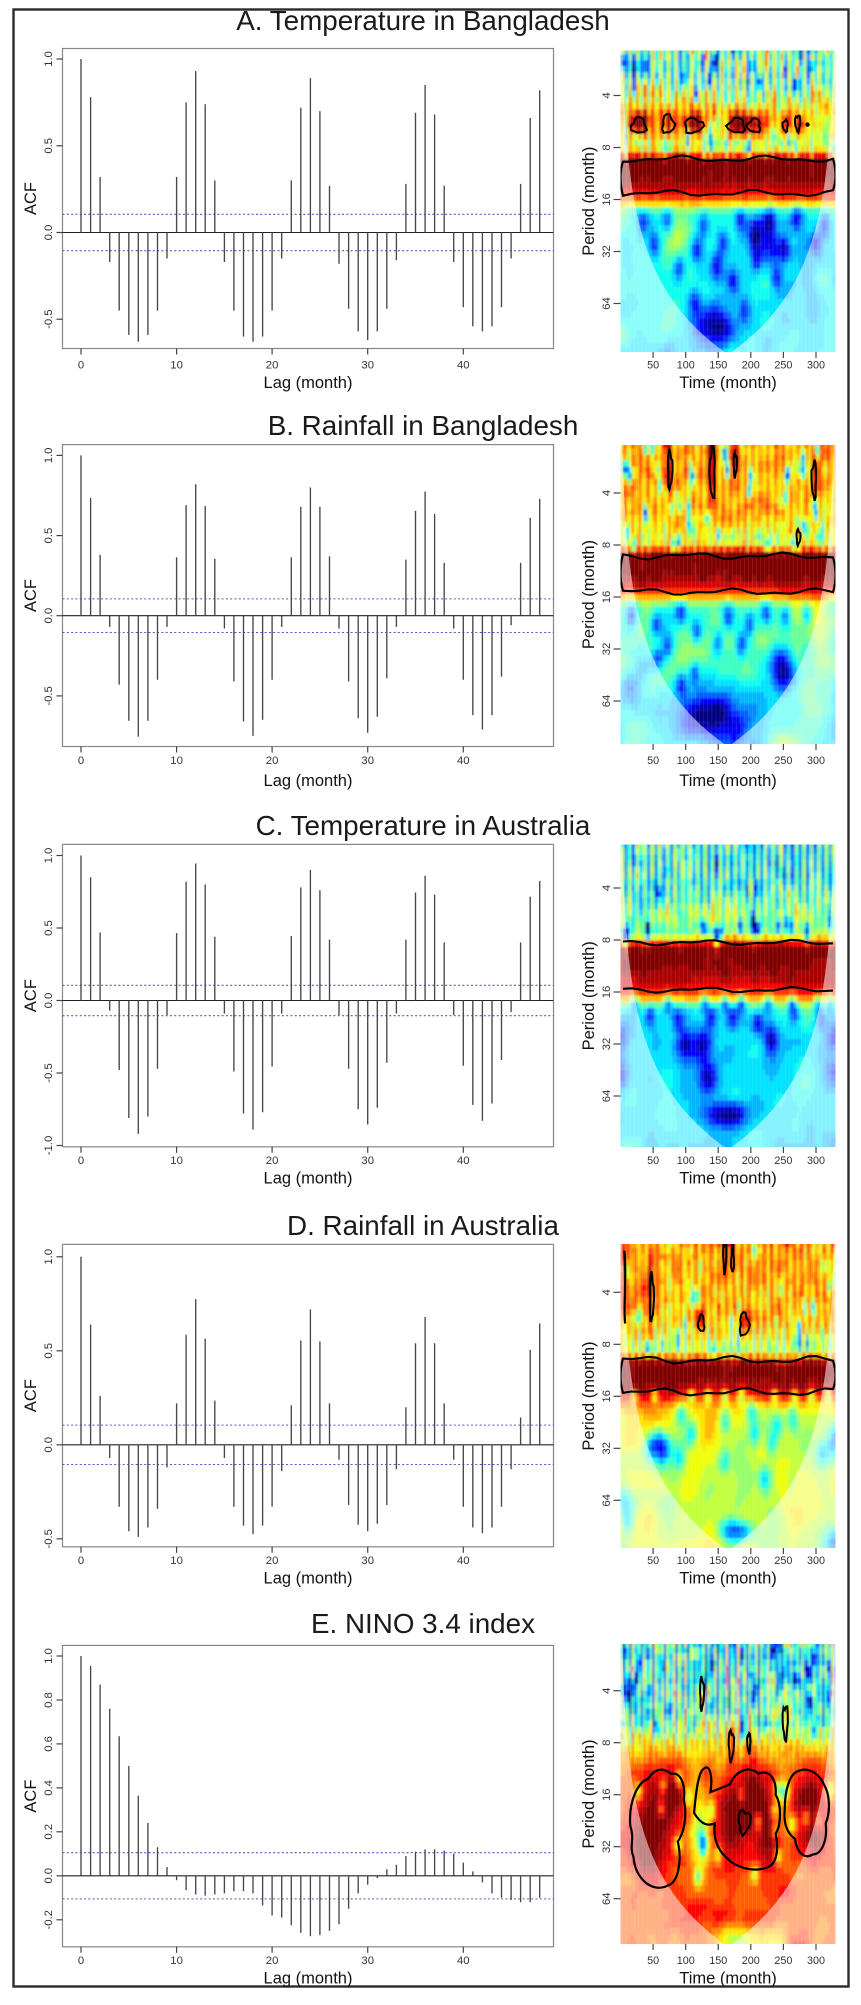 The image size is (861, 2005). Describe the element at coordinates (686, 1161) in the screenshot. I see `svg-text: 100` at that location.